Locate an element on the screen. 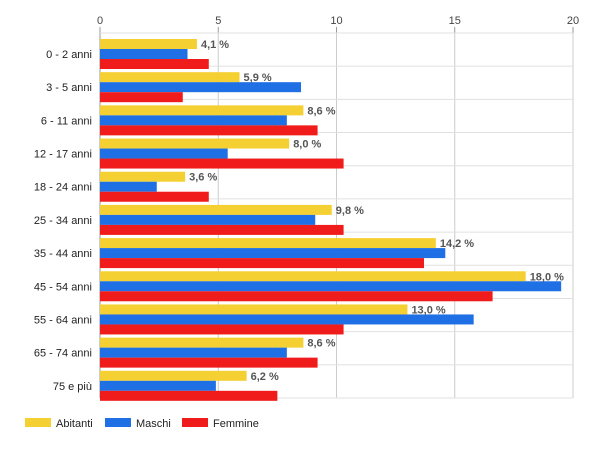 The width and height of the screenshot is (600, 450). data-label: 5,9 % is located at coordinates (258, 78).